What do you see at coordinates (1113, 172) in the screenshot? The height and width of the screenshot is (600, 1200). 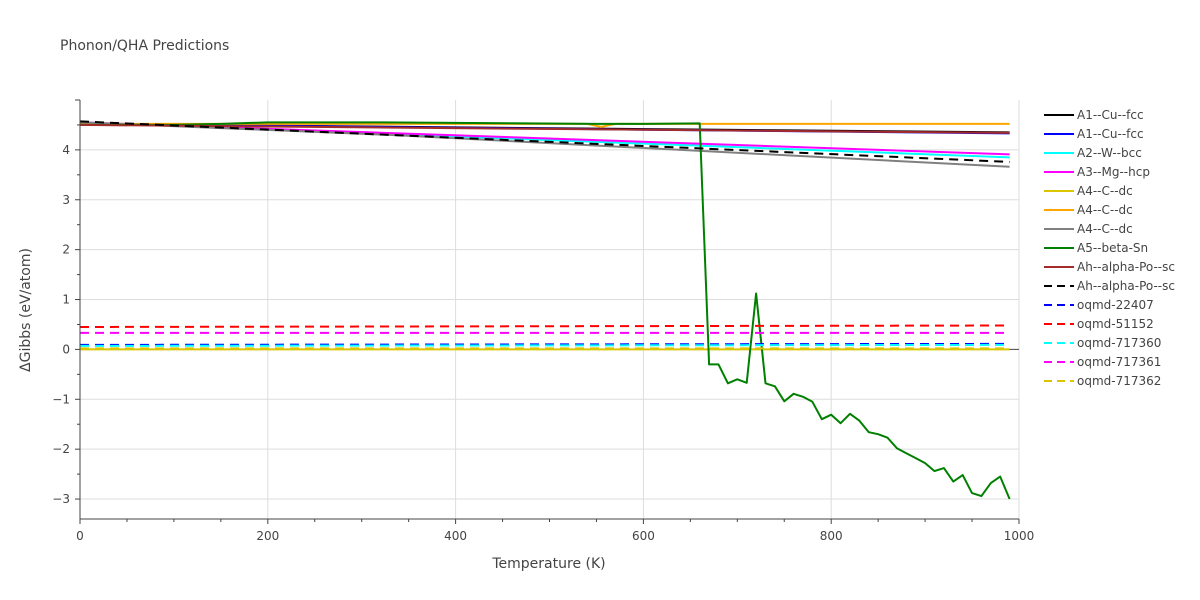 I see `legend-label-4: A3--Mg--hcp` at bounding box center [1113, 172].